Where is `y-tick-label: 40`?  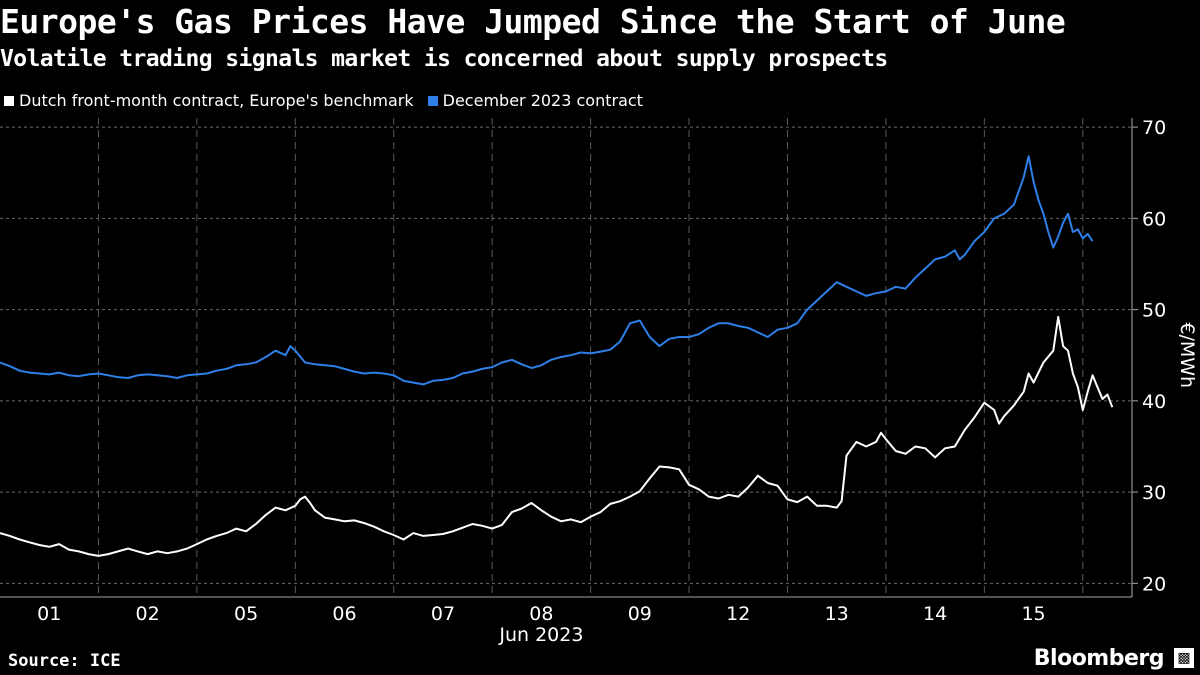 y-tick-label: 40 is located at coordinates (1154, 402).